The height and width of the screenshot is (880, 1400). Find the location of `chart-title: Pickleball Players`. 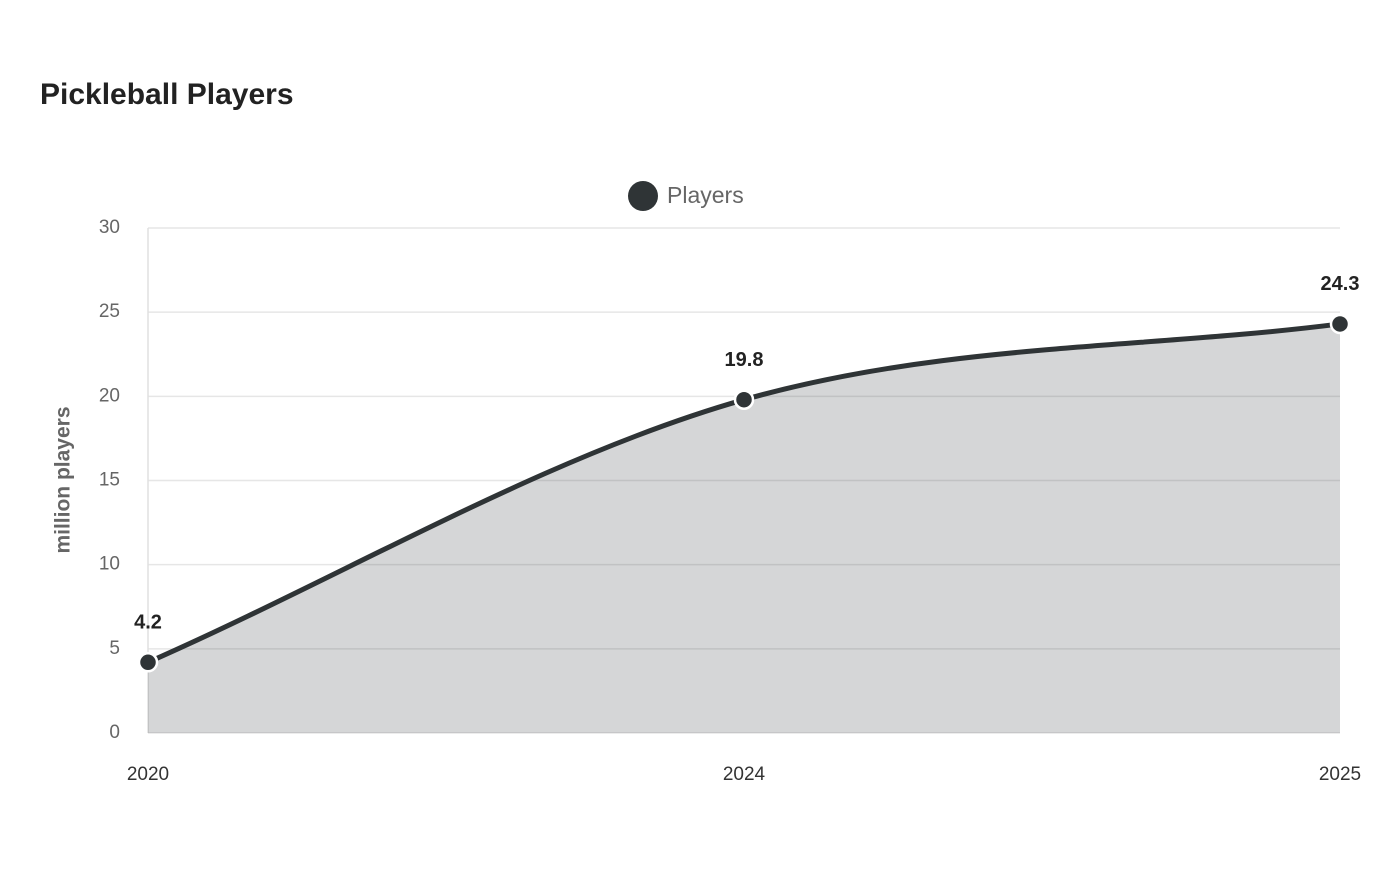

chart-title: Pickleball Players is located at coordinates (167, 94).